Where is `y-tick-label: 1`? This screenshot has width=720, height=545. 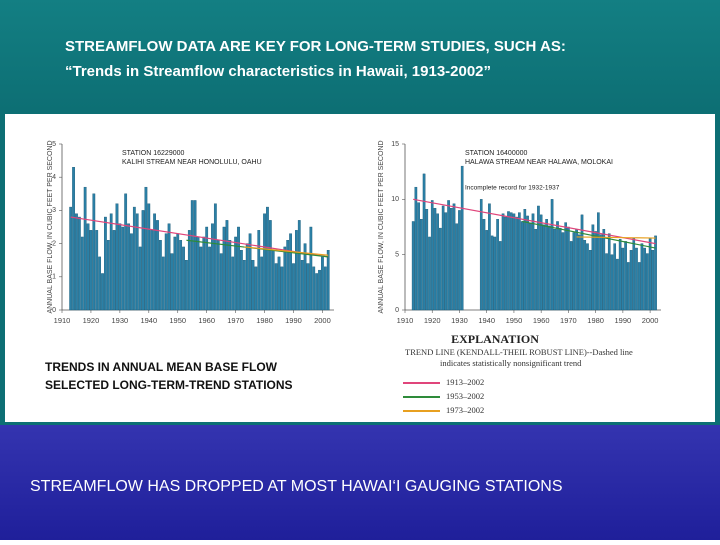
y-tick-label: 1 is located at coordinates (54, 277).